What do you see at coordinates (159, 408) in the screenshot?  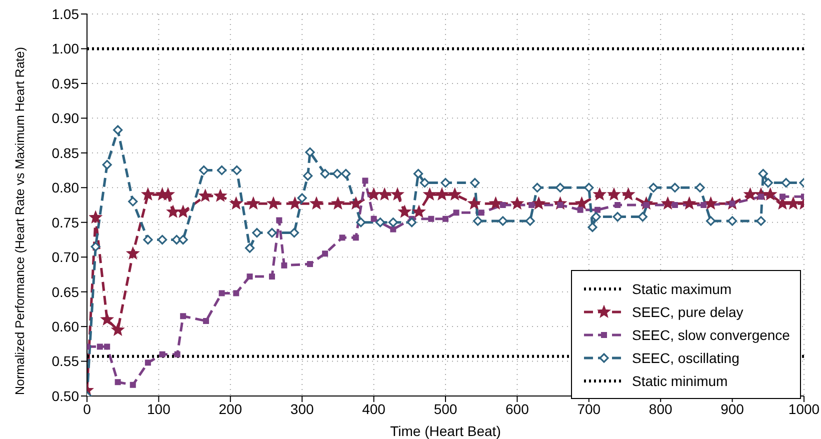 I see `x-tick-label: 100` at bounding box center [159, 408].